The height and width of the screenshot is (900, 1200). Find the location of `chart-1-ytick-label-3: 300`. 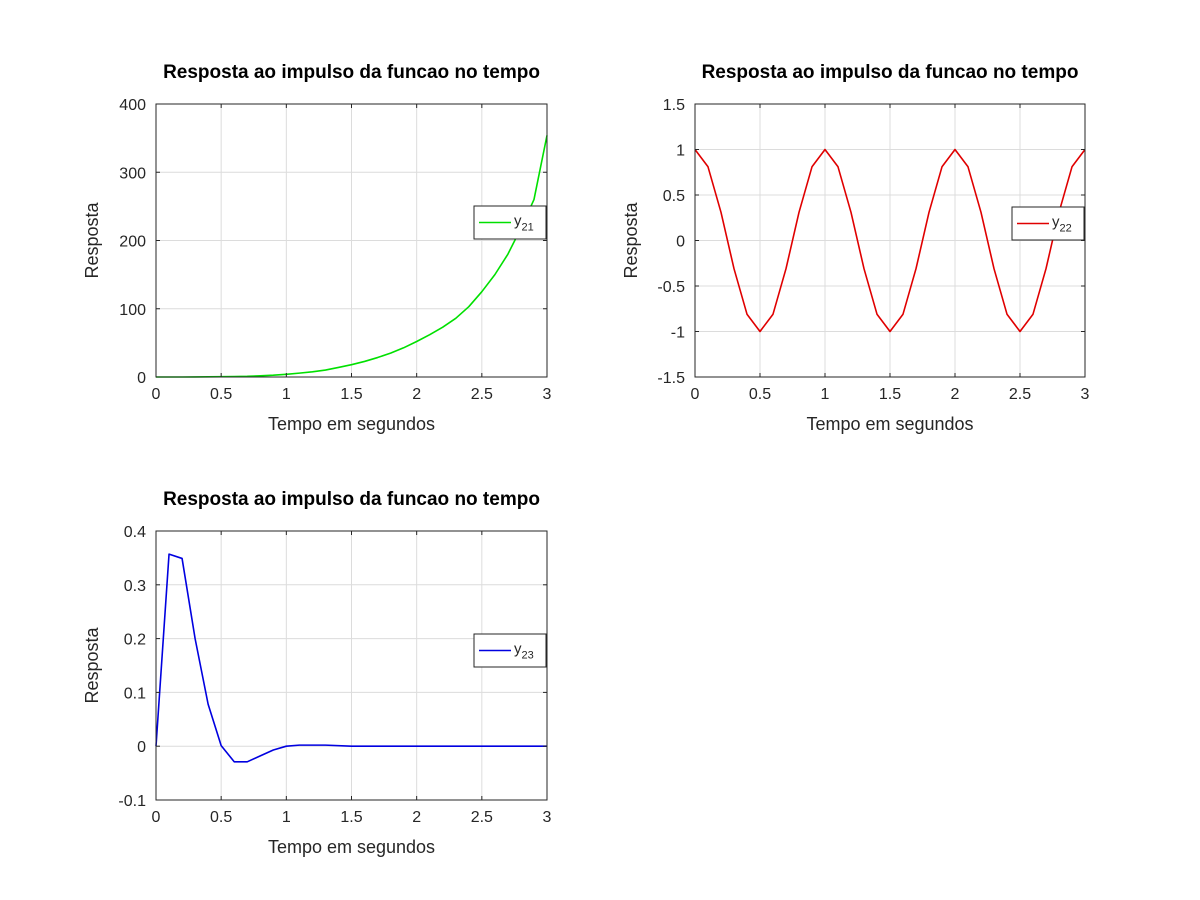

chart-1-ytick-label-3: 300 is located at coordinates (132, 173).